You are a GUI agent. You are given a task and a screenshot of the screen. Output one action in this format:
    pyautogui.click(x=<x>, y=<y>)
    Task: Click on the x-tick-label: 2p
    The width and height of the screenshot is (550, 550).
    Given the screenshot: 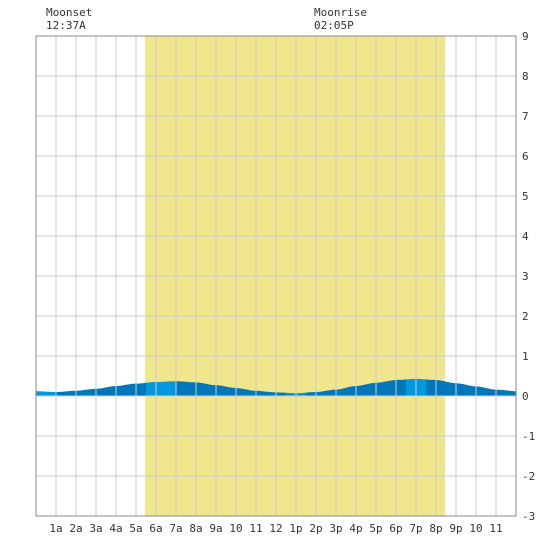 What is the action you would take?
    pyautogui.click(x=315, y=528)
    